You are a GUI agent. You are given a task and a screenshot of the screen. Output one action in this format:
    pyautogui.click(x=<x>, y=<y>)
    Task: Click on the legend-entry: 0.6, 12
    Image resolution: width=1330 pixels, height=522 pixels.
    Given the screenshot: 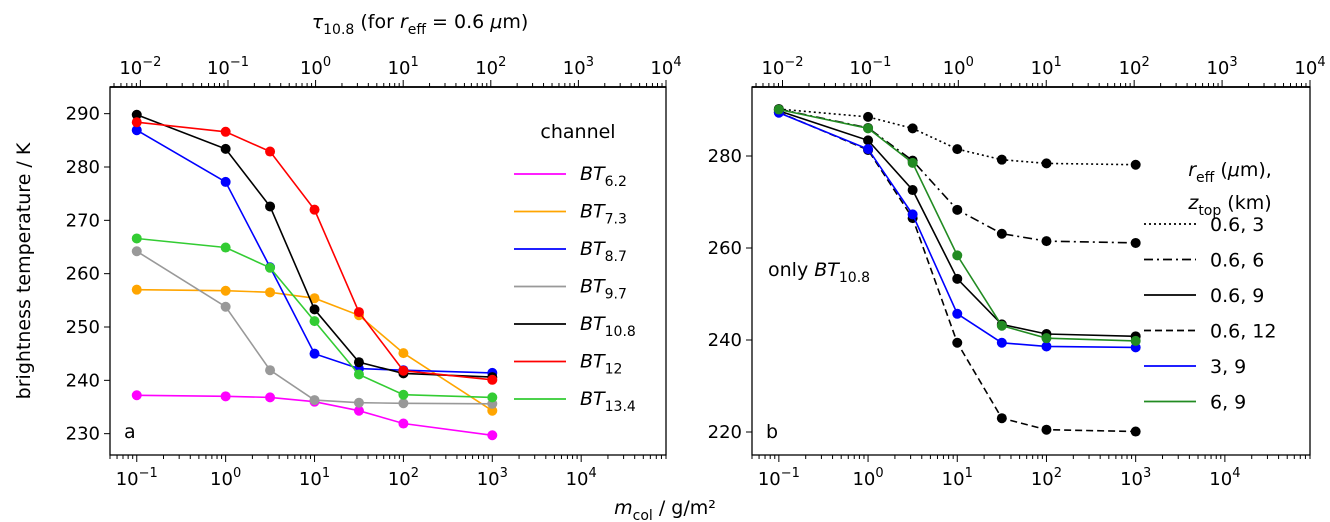 What is the action you would take?
    pyautogui.click(x=1243, y=332)
    